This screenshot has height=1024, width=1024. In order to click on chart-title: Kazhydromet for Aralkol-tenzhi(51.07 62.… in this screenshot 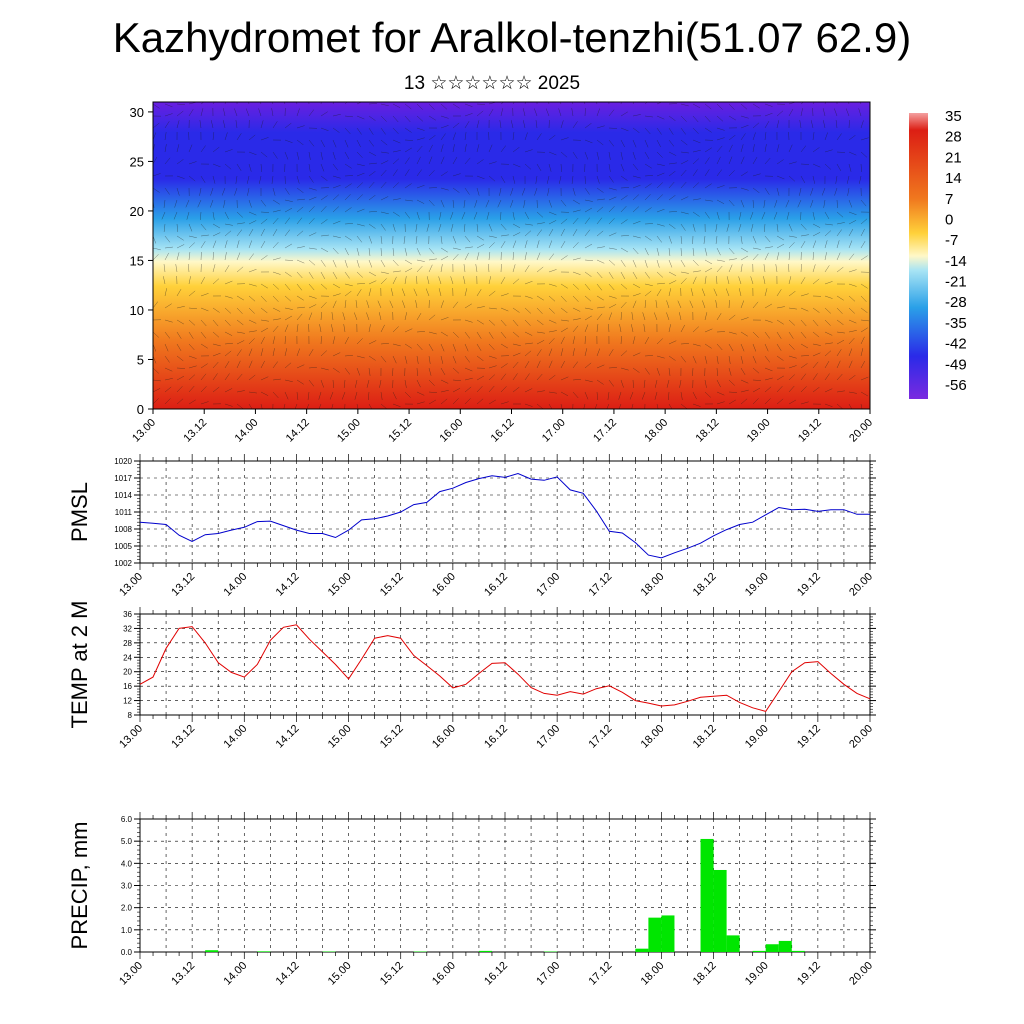, I will do `click(512, 37)`.